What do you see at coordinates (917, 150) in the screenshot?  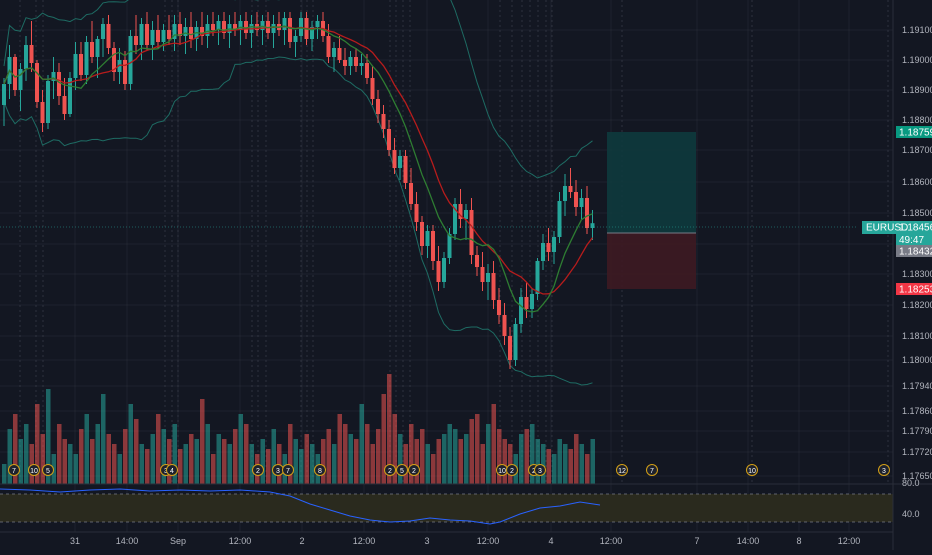 I see `price-tick-label: 1.18700` at bounding box center [917, 150].